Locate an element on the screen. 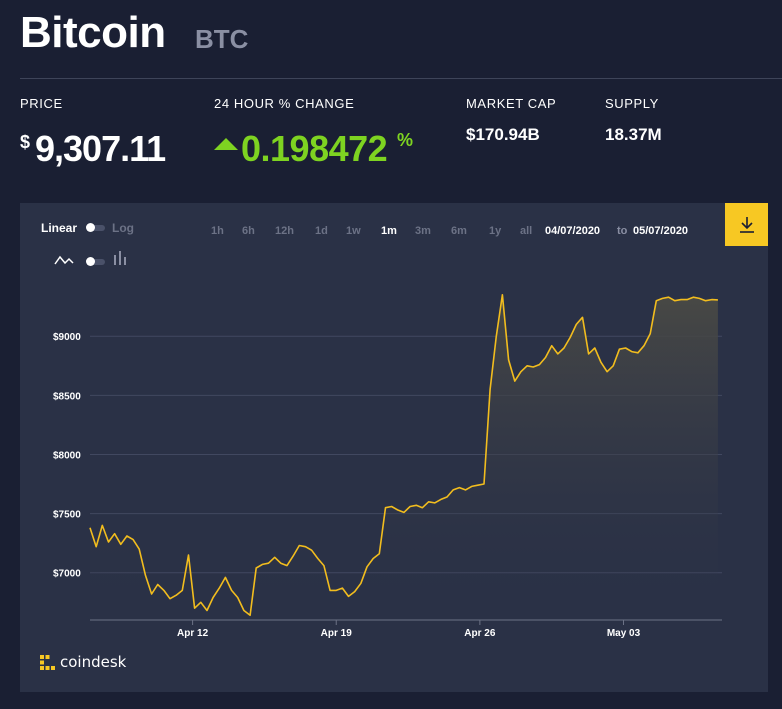 This screenshot has width=782, height=709. download-button is located at coordinates (746, 224).